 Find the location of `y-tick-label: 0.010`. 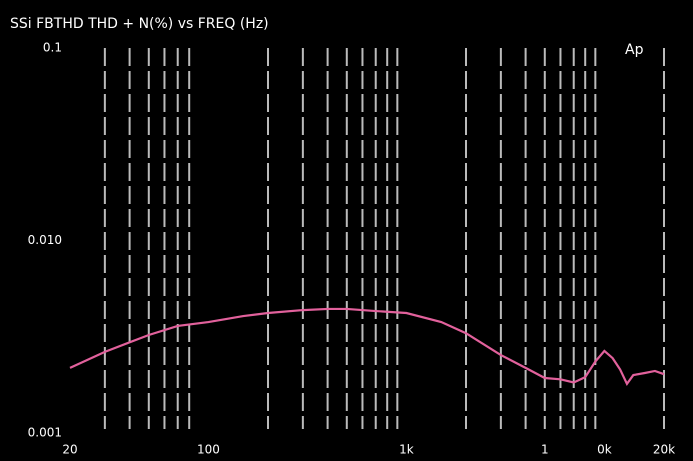

y-tick-label: 0.010 is located at coordinates (45, 240).